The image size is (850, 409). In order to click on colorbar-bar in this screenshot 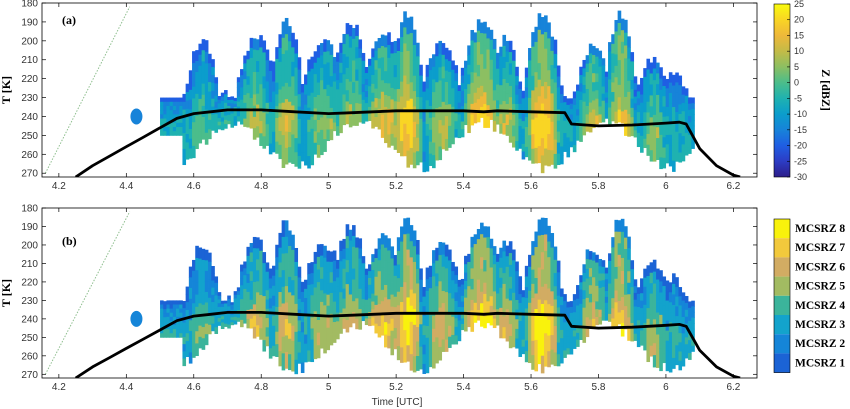, I will do `click(782, 90)`.